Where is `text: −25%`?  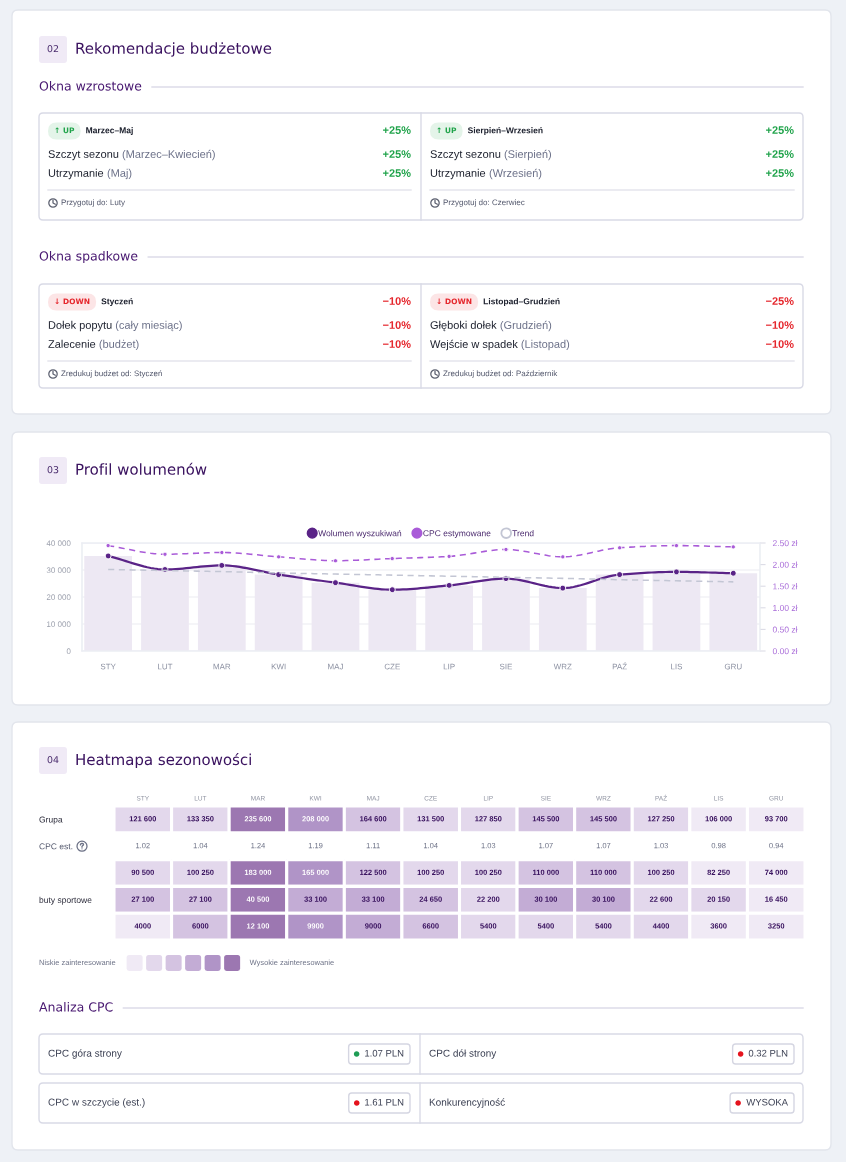 text: −25% is located at coordinates (780, 301).